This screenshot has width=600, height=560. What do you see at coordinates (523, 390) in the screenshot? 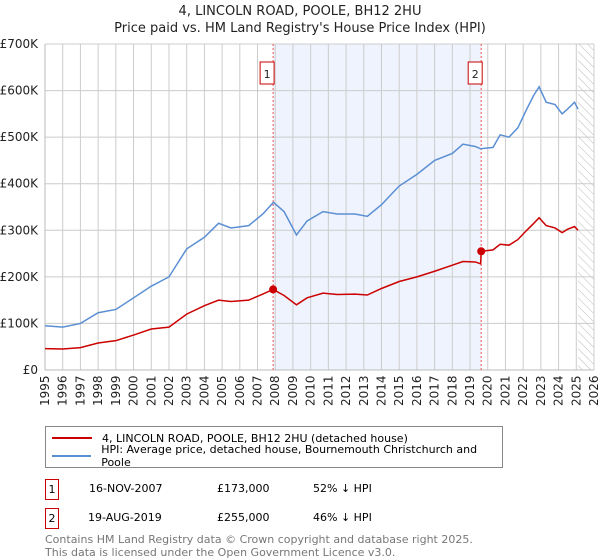
I see `x-tick-label: 2022` at bounding box center [523, 390].